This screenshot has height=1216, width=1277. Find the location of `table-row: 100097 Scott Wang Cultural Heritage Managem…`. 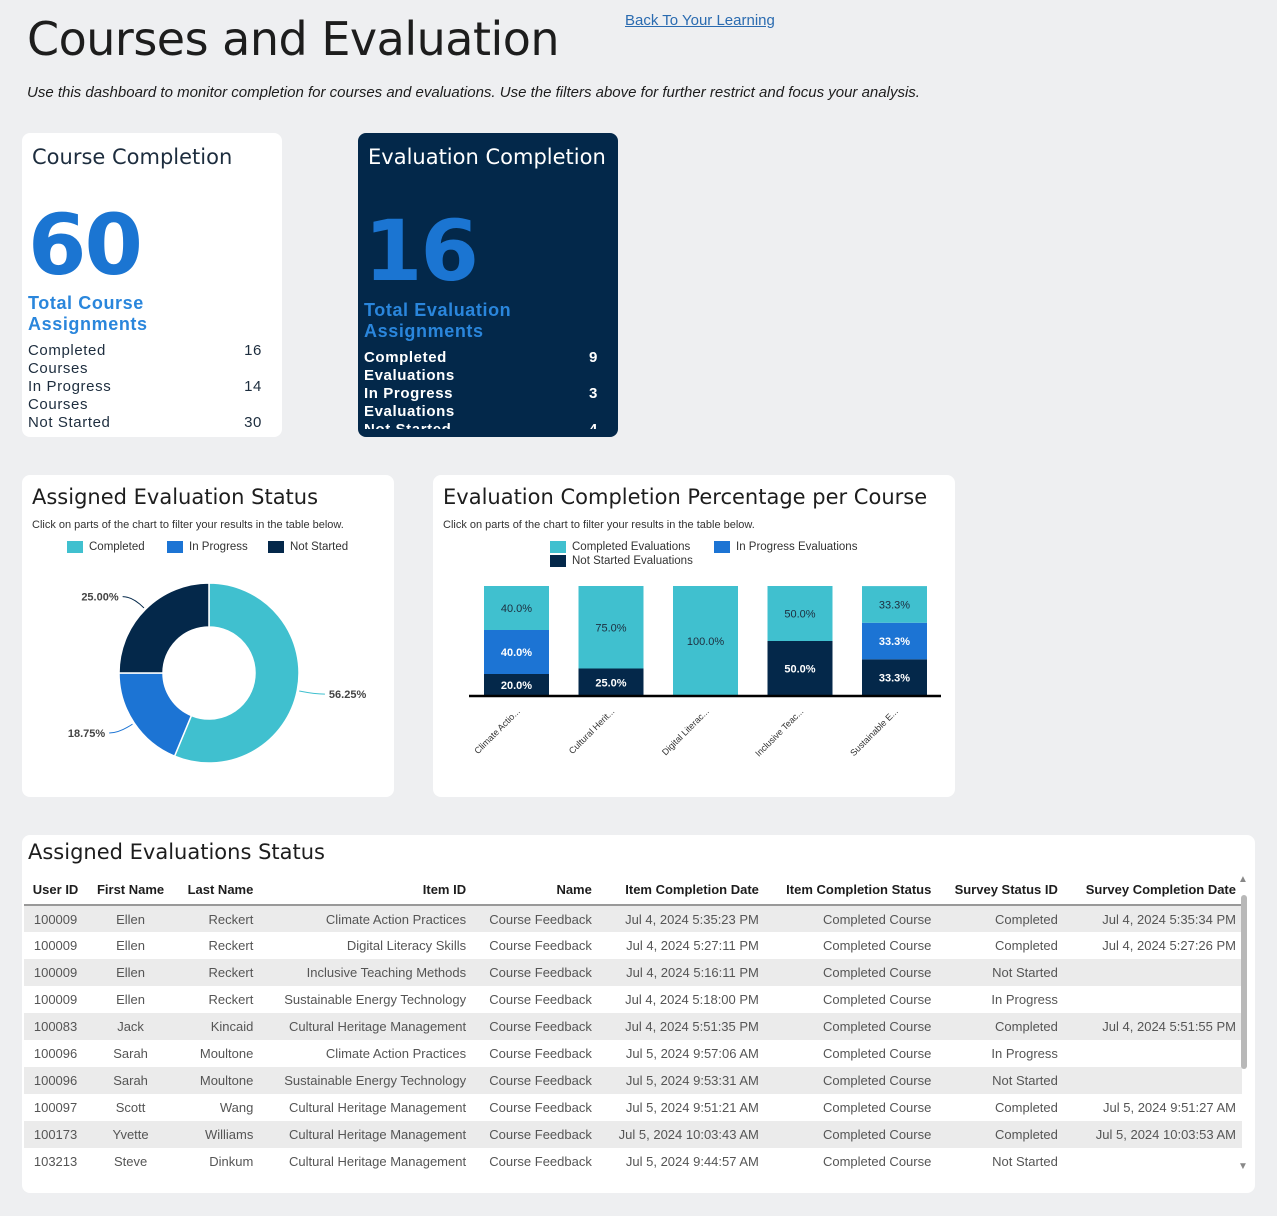

table-row: 100097 Scott Wang Cultural Heritage Managem… is located at coordinates (633, 1107).